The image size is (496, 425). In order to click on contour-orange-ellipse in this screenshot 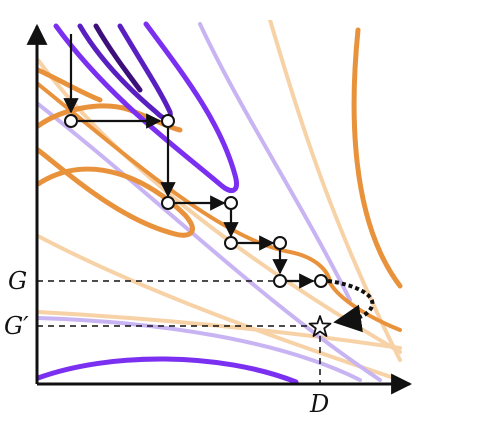, I will do `click(116, 192)`.